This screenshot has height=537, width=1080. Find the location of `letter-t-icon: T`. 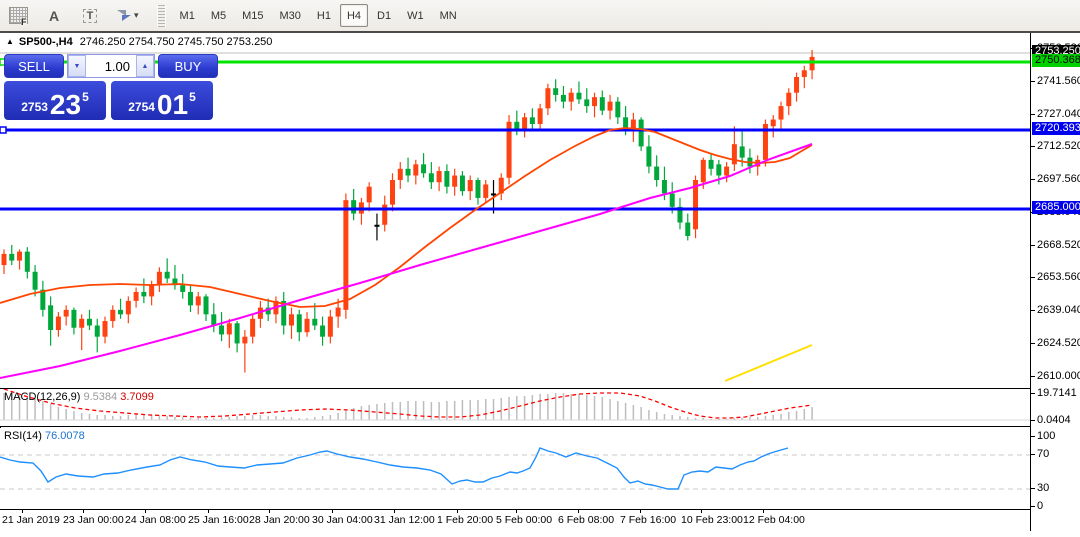

letter-t-icon: T is located at coordinates (90, 15).